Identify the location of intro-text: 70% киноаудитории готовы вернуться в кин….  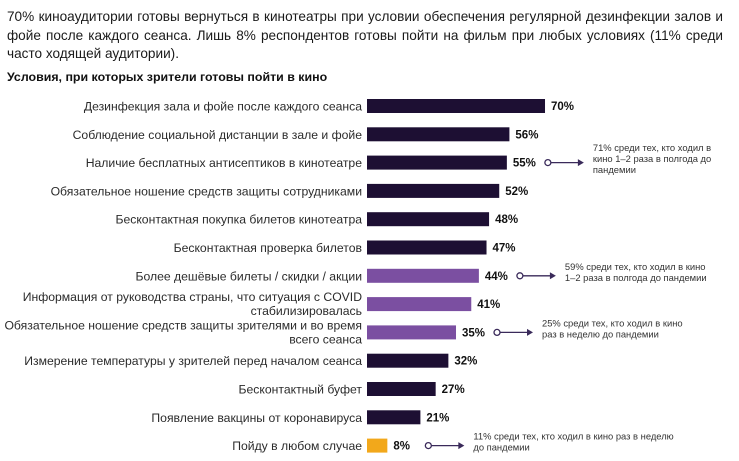
(365, 35).